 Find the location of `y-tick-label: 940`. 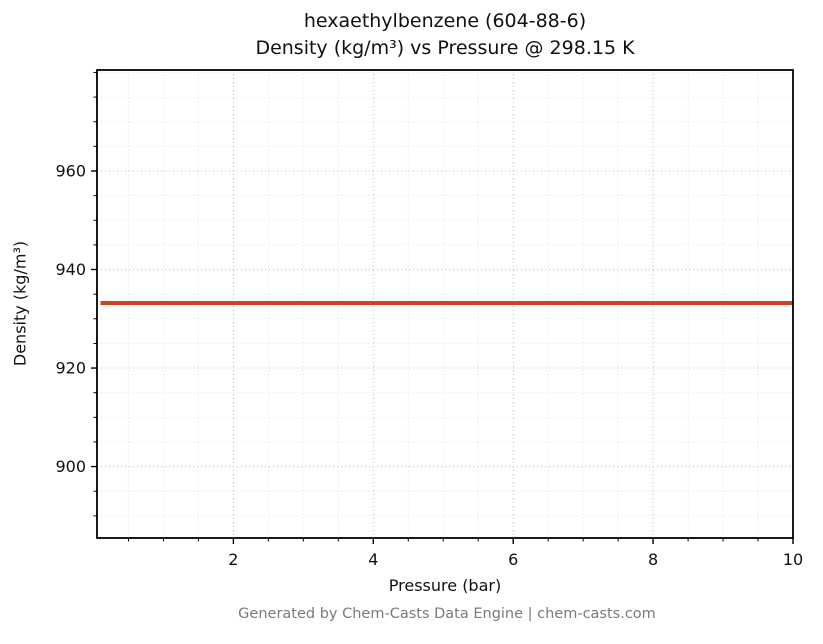

y-tick-label: 940 is located at coordinates (70, 269).